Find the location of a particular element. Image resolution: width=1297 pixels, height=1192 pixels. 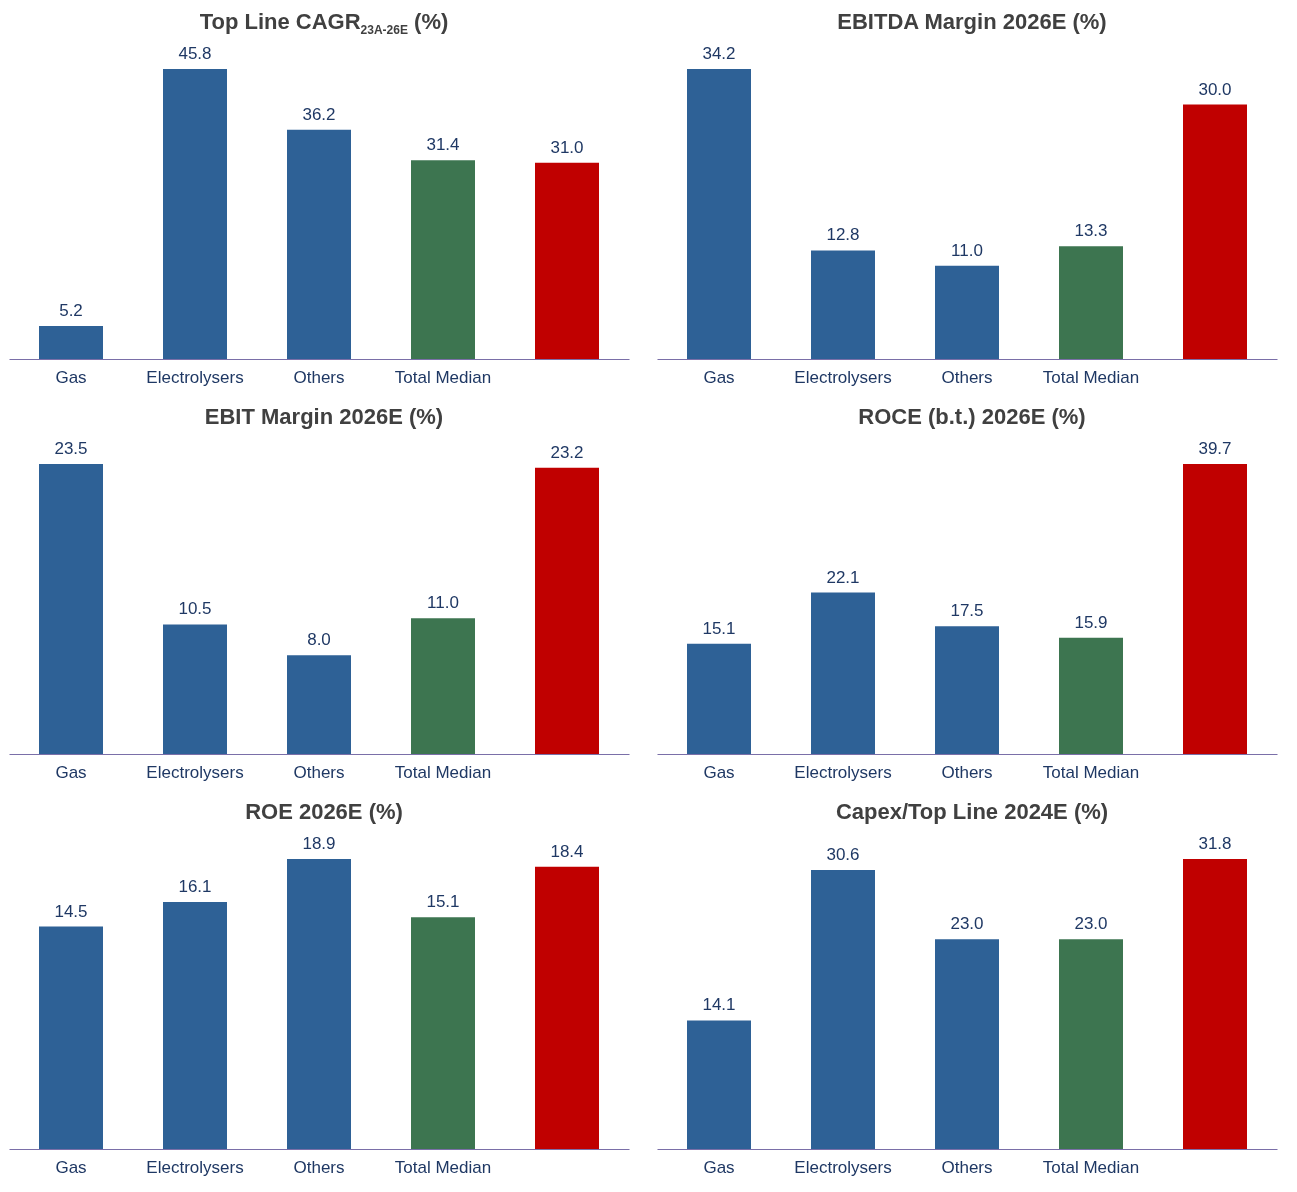

data-label: 10.5 is located at coordinates (195, 609).